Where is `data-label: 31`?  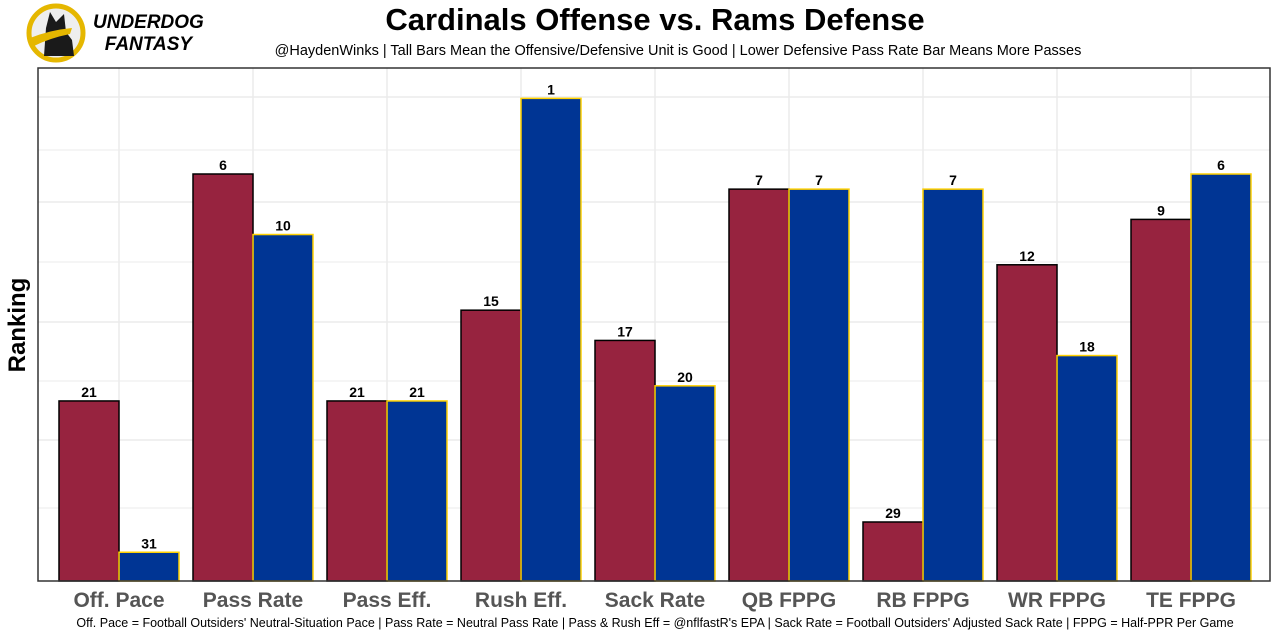 data-label: 31 is located at coordinates (149, 543).